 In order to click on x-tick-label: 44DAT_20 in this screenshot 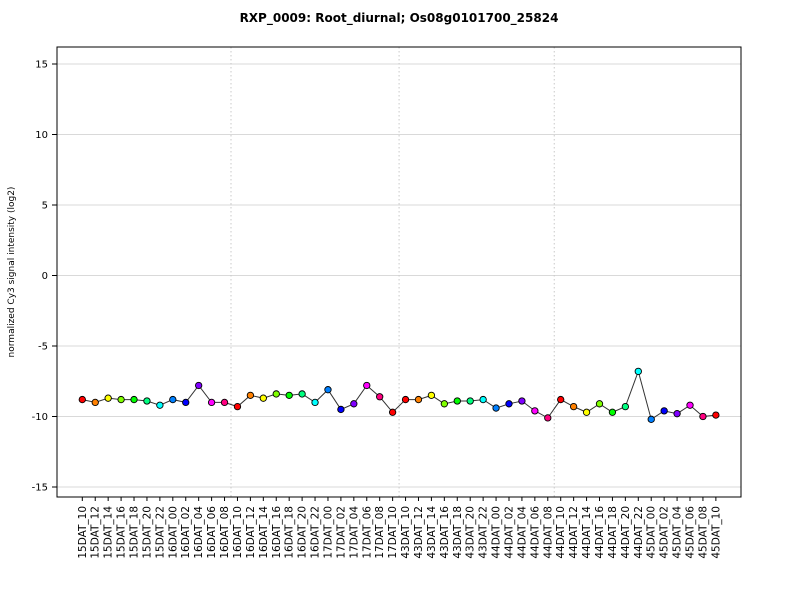, I will do `click(626, 532)`.